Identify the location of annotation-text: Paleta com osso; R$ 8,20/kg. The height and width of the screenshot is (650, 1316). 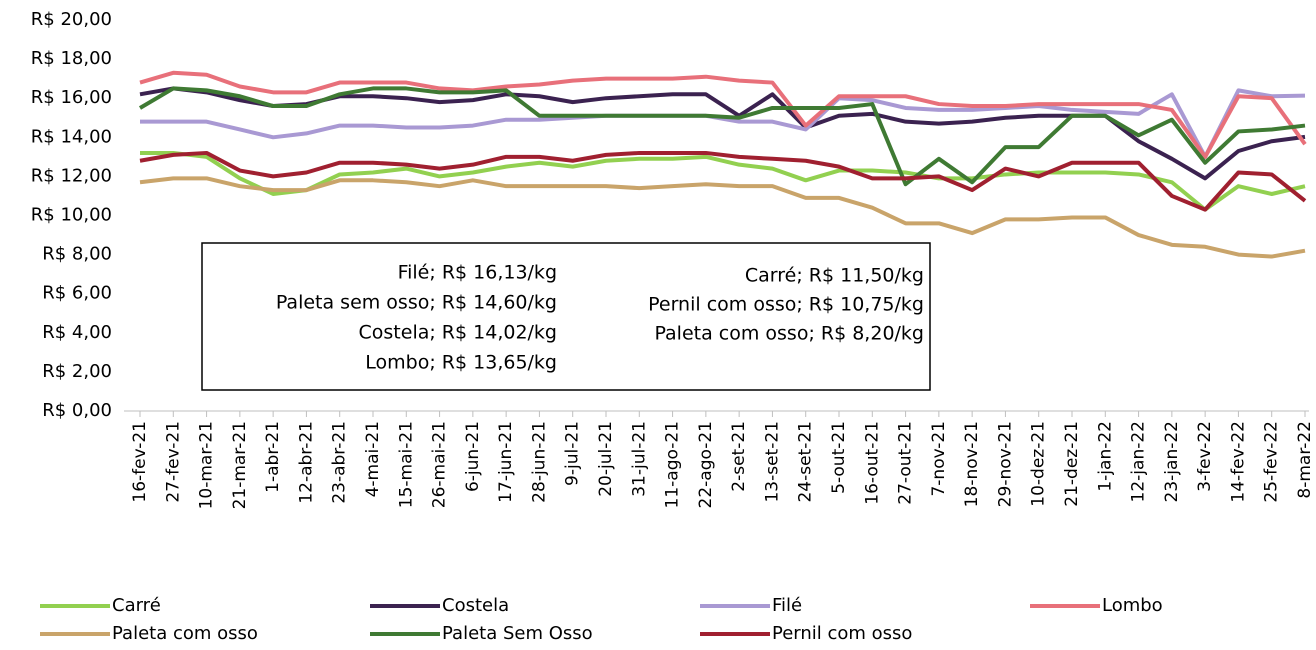
(789, 334).